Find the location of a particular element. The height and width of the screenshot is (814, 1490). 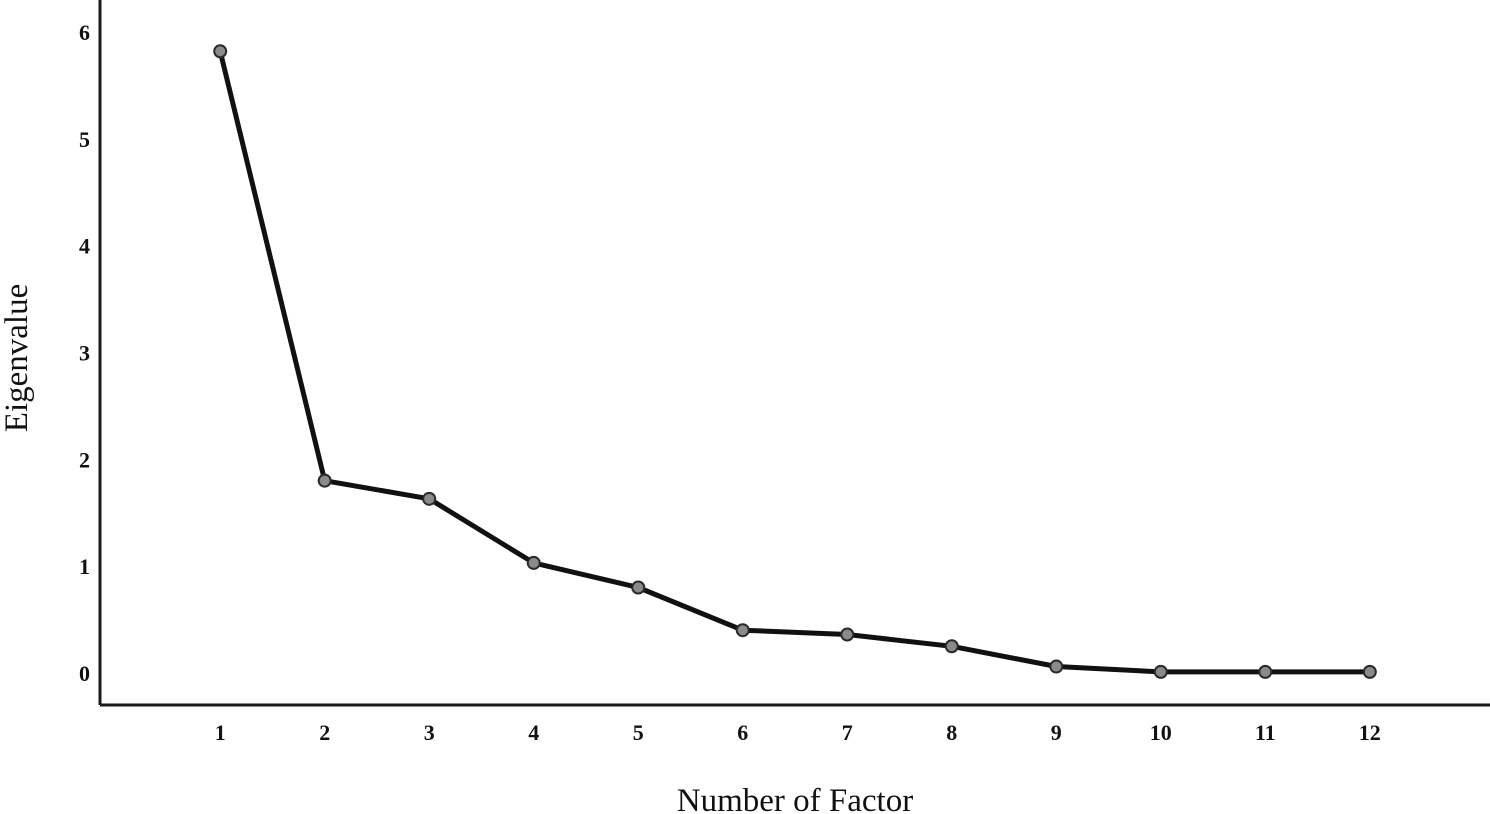

y-tick-label: 1 is located at coordinates (84, 566).